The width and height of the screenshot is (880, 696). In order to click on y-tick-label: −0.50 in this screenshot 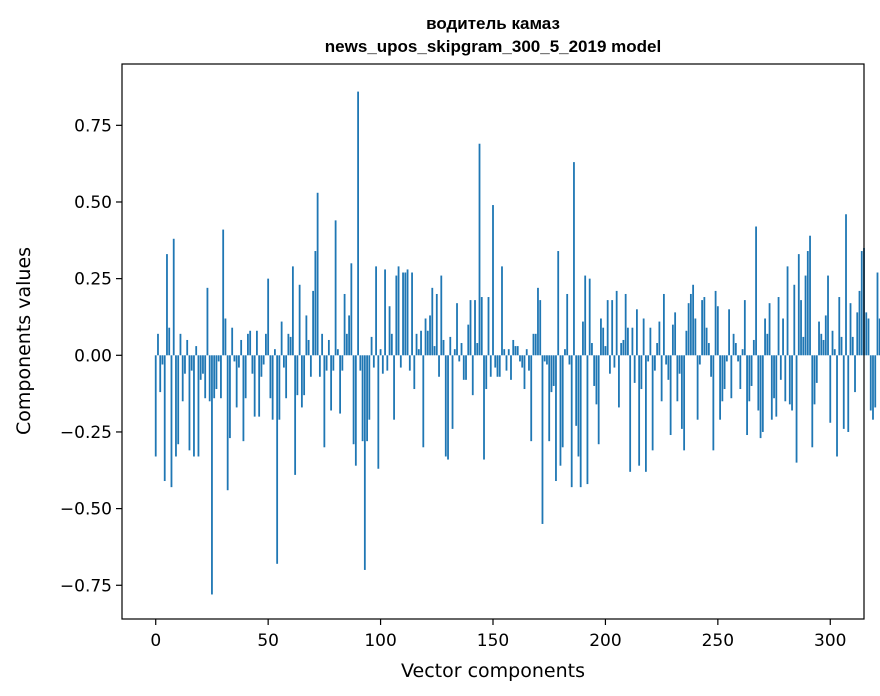, I will do `click(86, 510)`.